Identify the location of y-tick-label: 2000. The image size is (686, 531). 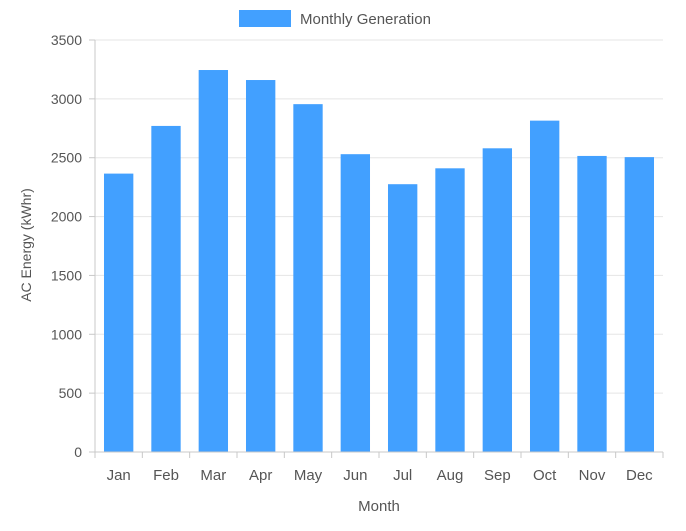
(66, 217).